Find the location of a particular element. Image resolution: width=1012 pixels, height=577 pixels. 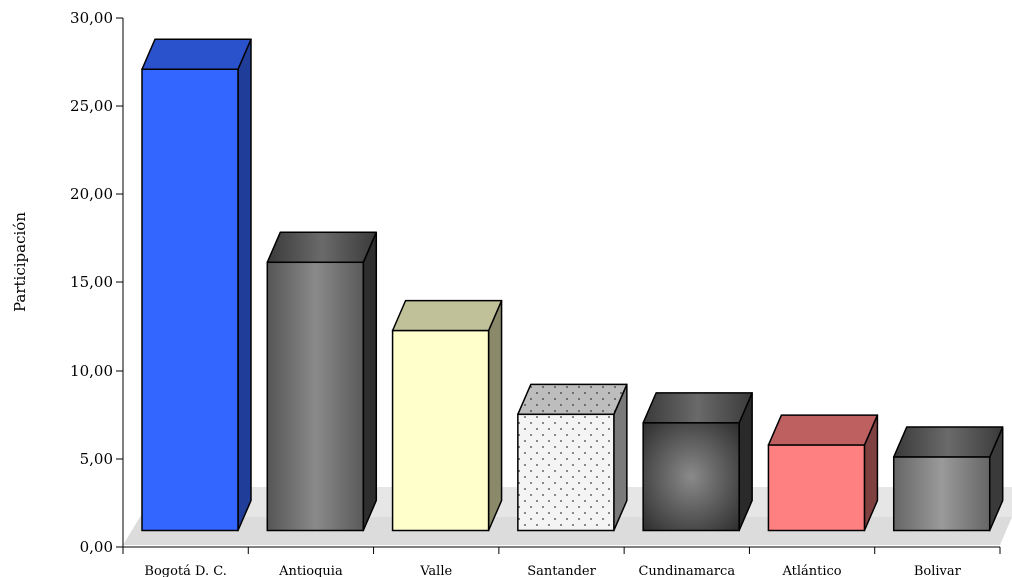

y-axis-title: Participación is located at coordinates (20, 262).